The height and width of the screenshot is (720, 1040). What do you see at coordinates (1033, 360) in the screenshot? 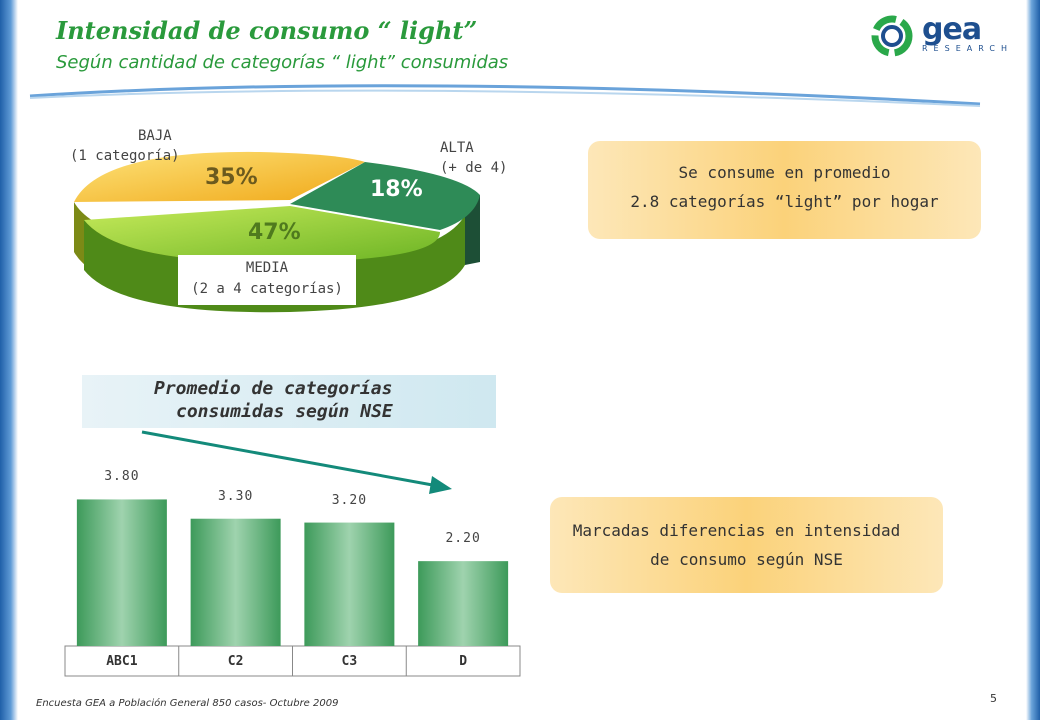
I see `right-border-decoration` at bounding box center [1033, 360].